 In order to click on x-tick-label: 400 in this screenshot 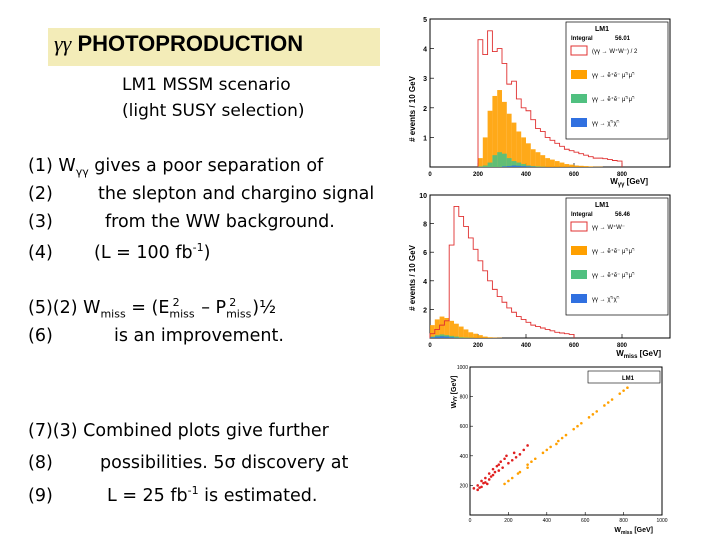, I will do `click(547, 521)`.